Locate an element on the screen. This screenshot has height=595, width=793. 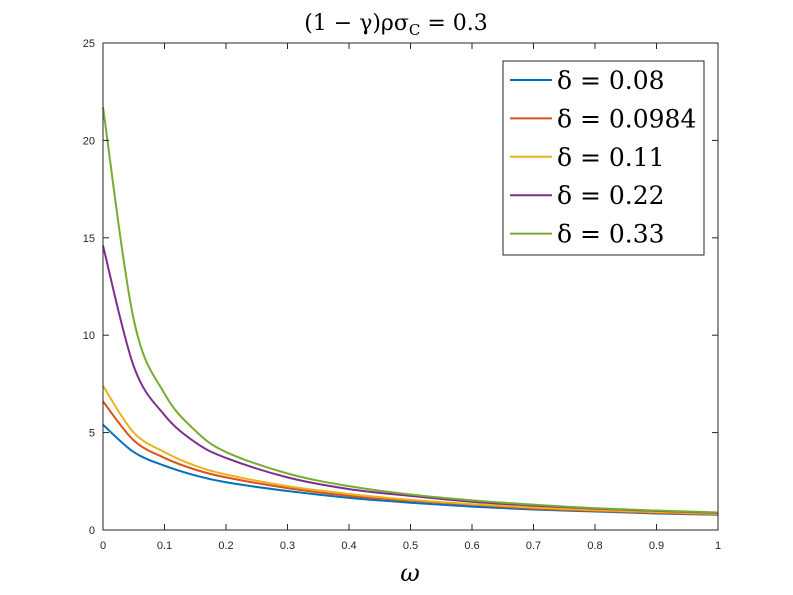
legend-box is located at coordinates (603, 158).